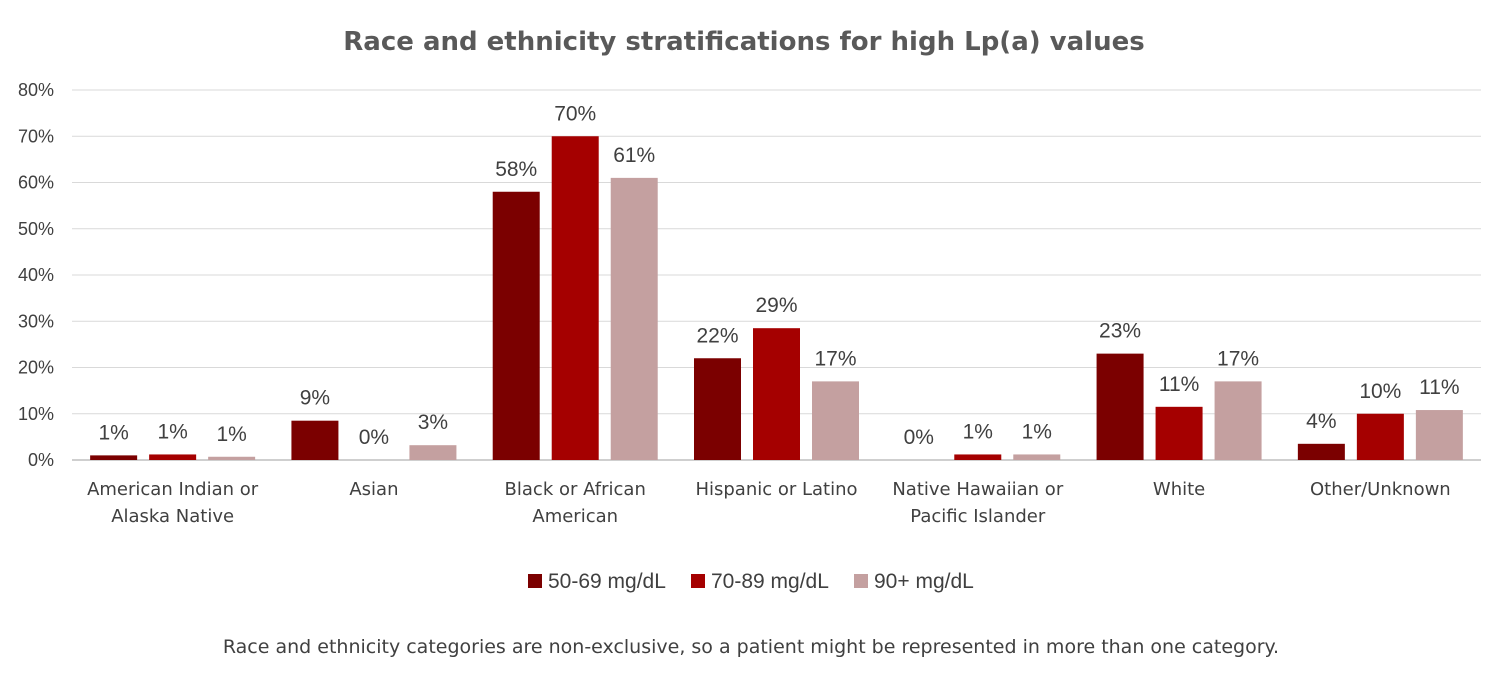  I want to click on legend: 50-69 mg/dL 70-89 mg/dL 90+ mg/dL, so click(751, 581).